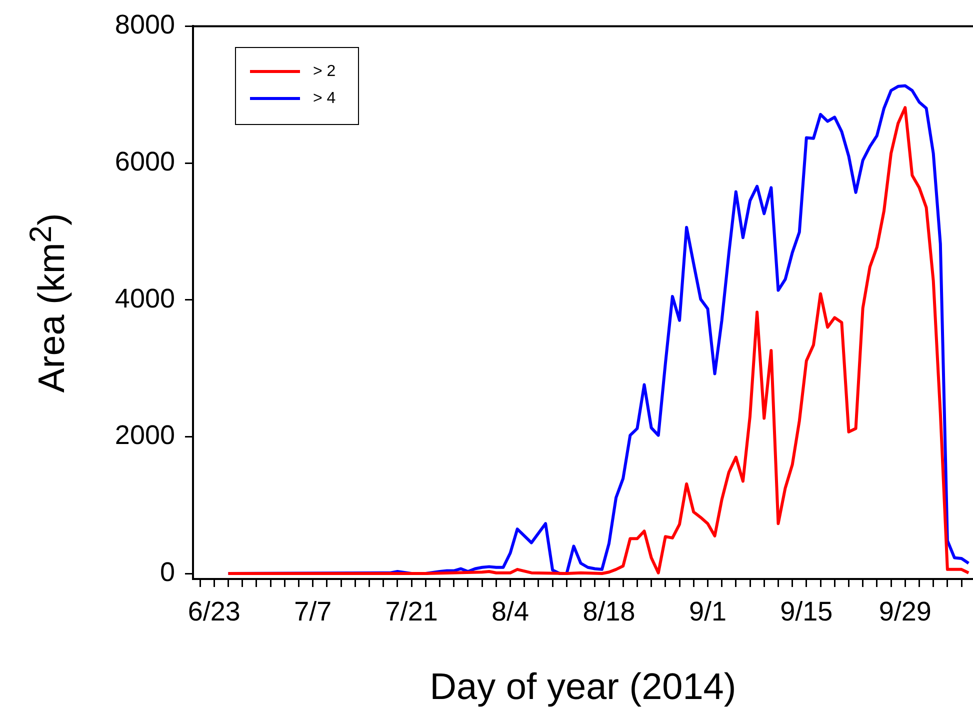  What do you see at coordinates (313, 611) in the screenshot?
I see `x-tick-label: 7/7` at bounding box center [313, 611].